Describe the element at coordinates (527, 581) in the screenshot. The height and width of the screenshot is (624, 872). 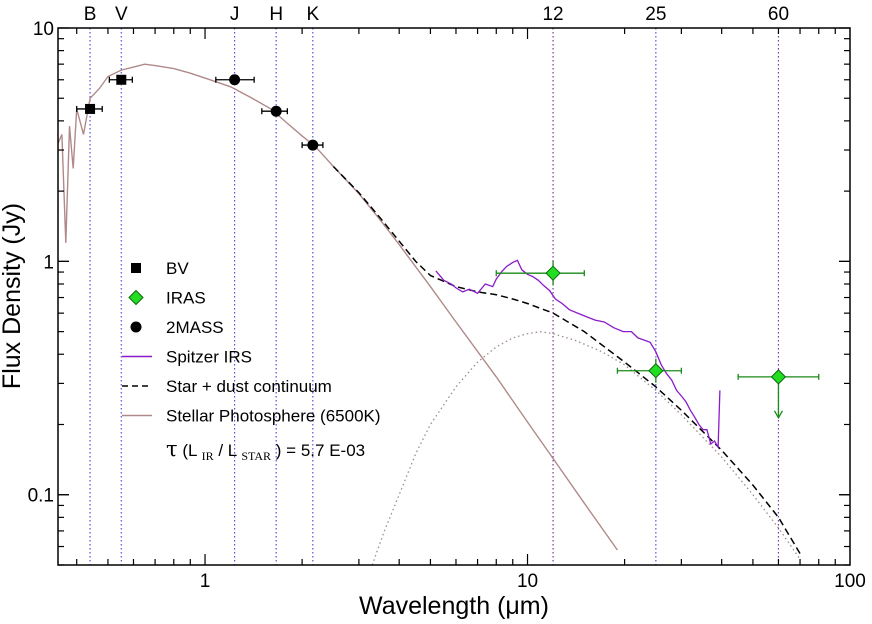
I see `x-tick-label: 10` at that location.